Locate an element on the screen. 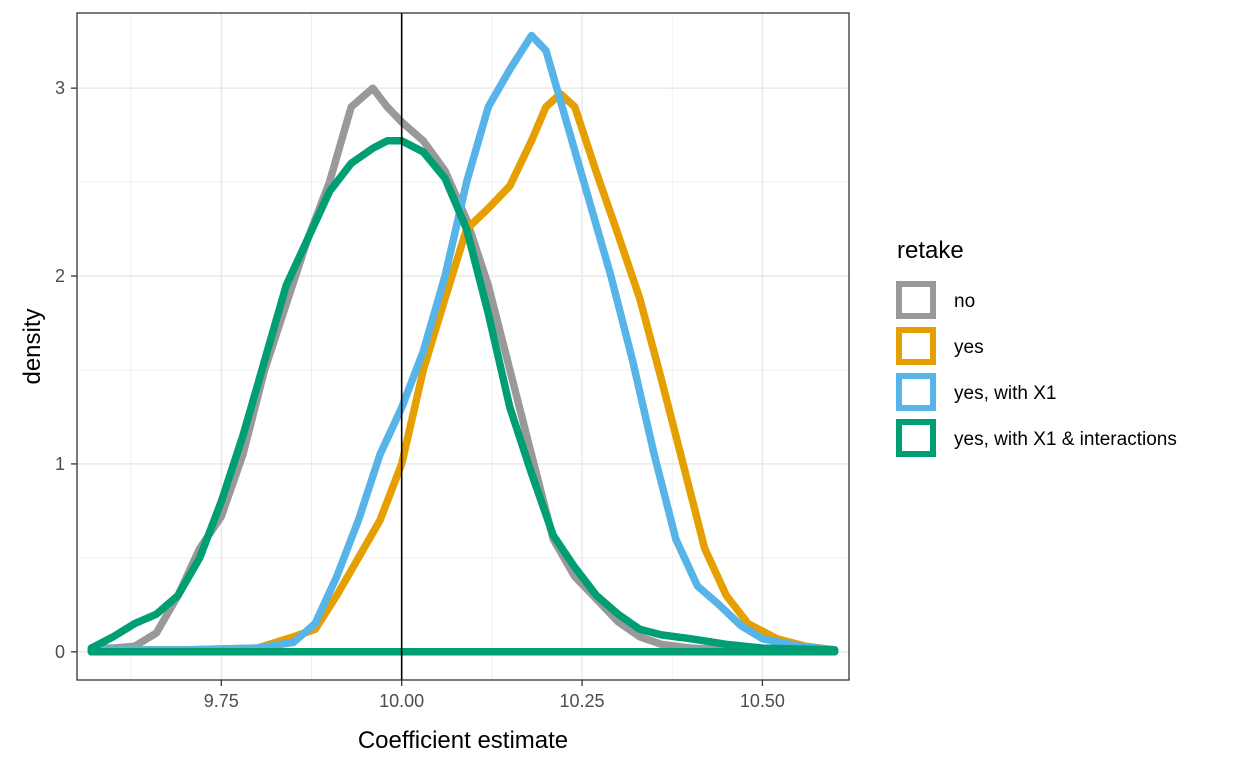 Image resolution: width=1248 pixels, height=768 pixels. legend-label-1: no is located at coordinates (964, 301).